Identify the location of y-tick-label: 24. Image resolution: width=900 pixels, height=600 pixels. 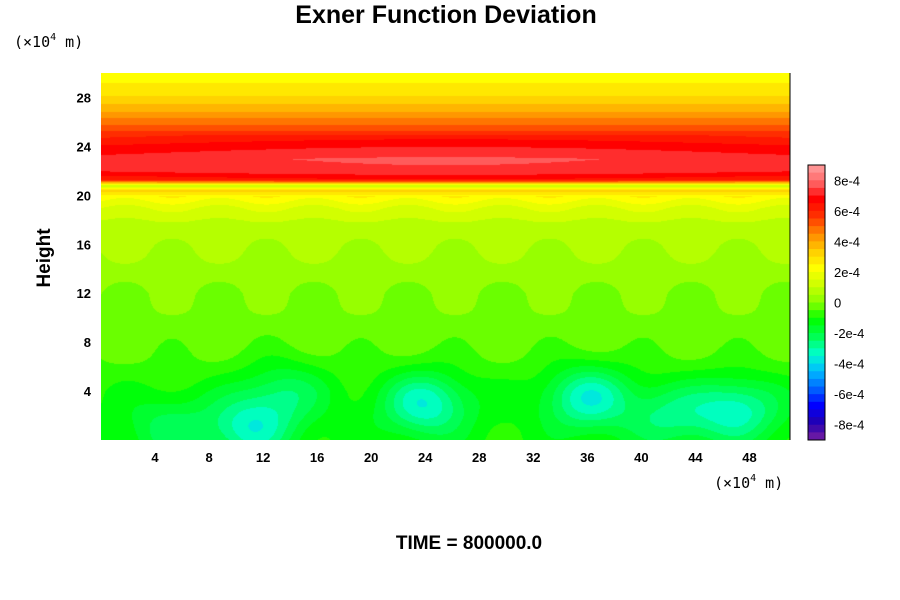
(84, 146).